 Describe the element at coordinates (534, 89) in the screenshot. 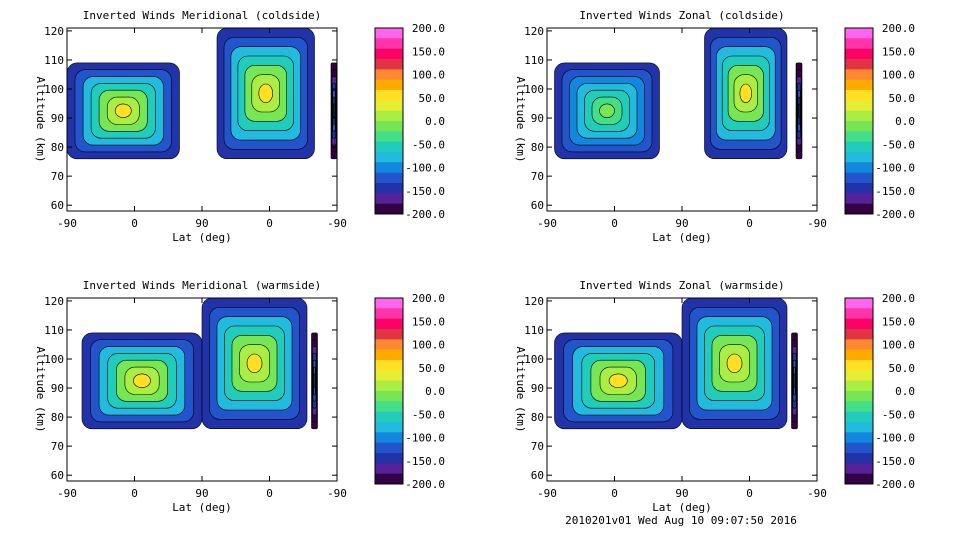

I see `y-tick-label: 100` at that location.